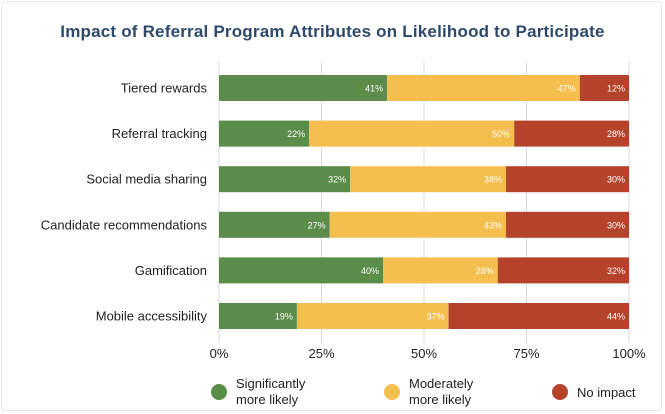 This screenshot has width=665, height=414. What do you see at coordinates (271, 383) in the screenshot?
I see `legend-label: Significantly` at bounding box center [271, 383].